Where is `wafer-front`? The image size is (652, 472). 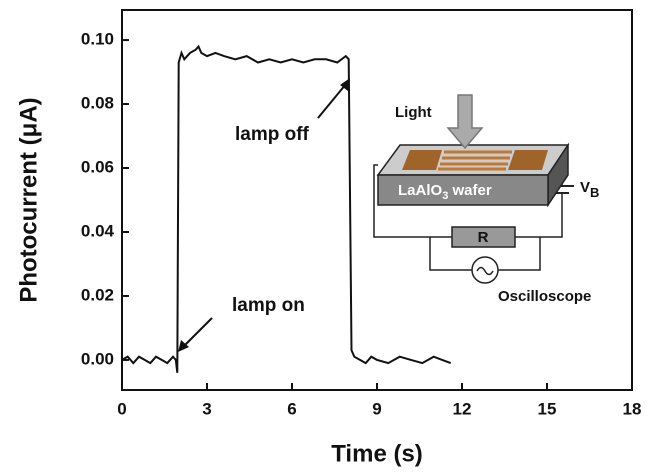 wafer-front is located at coordinates (463, 190).